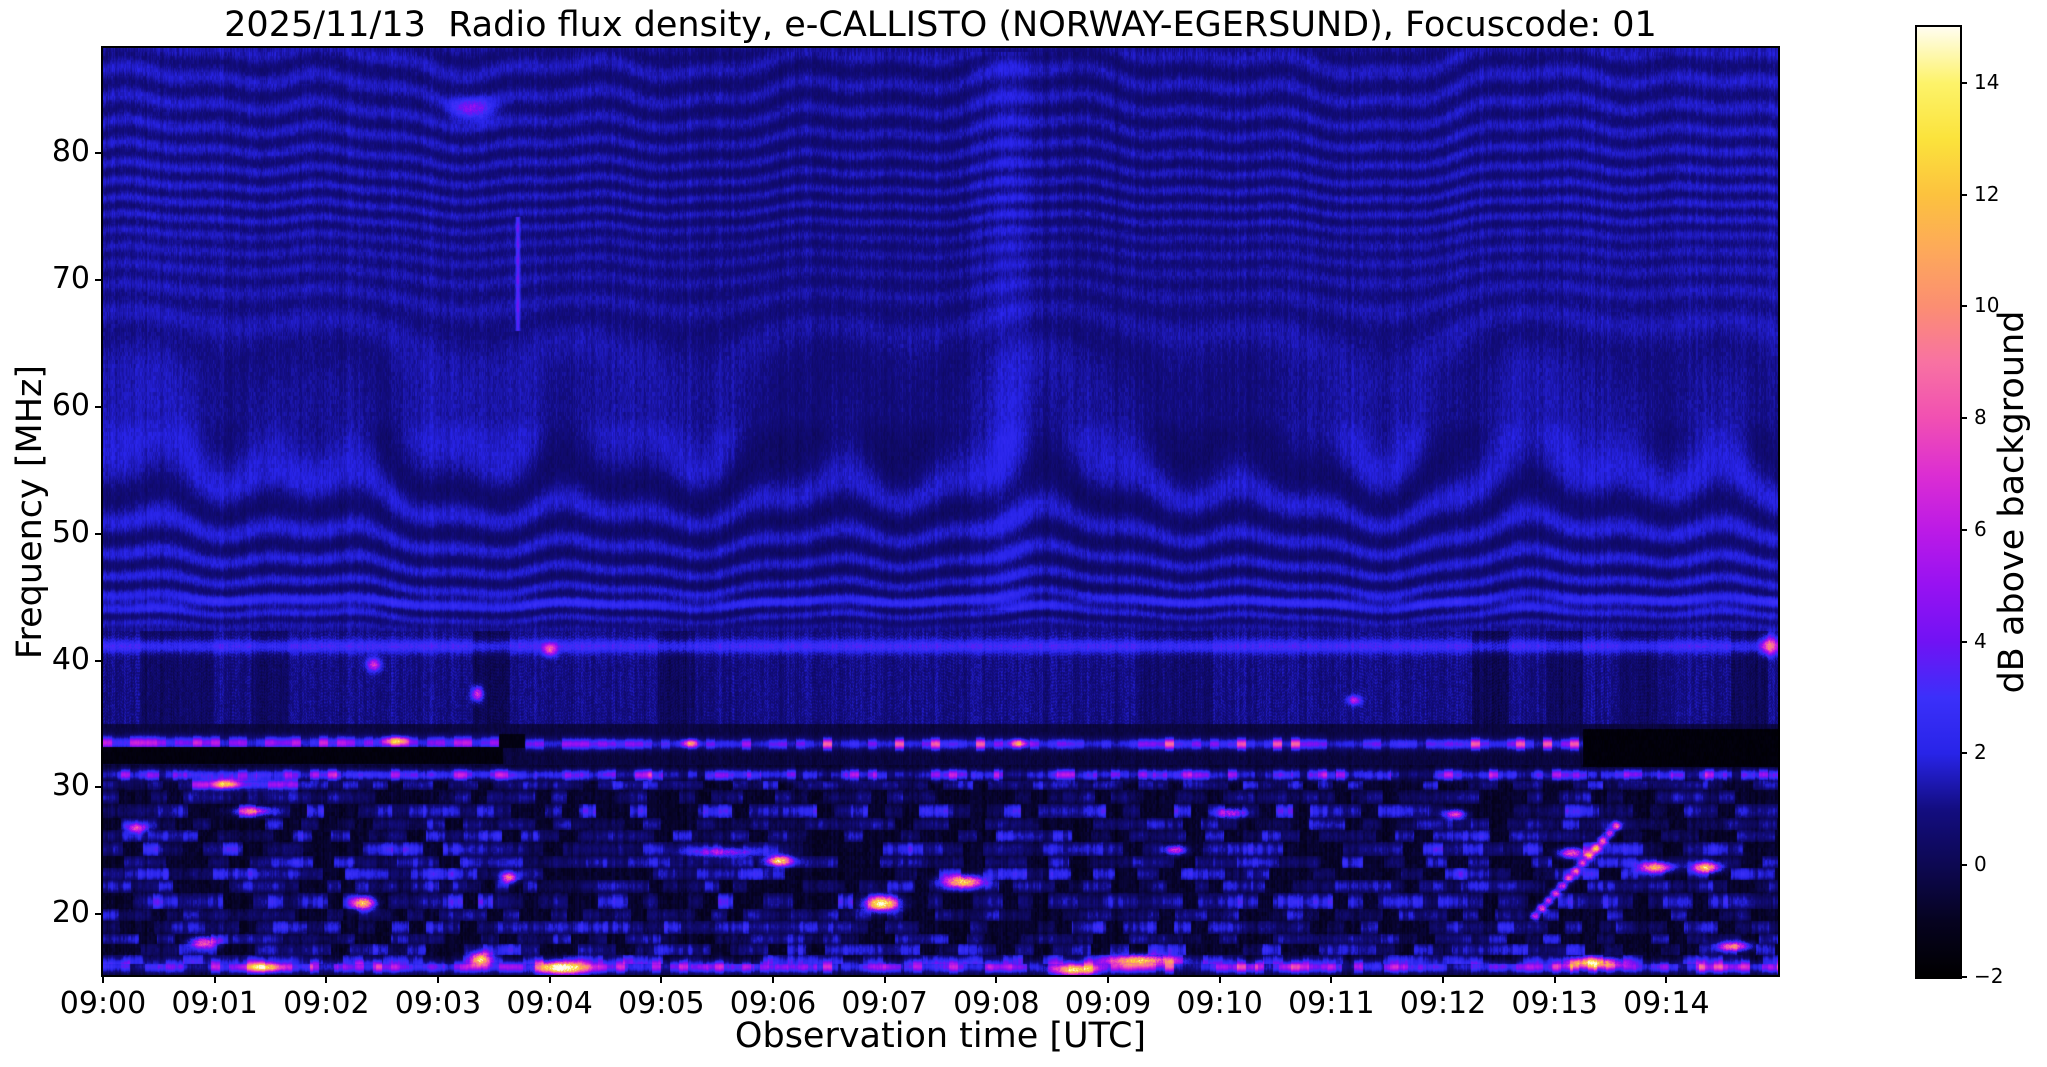 This screenshot has height=1067, width=2047. I want to click on x-tick-label: 09:06, so click(773, 1003).